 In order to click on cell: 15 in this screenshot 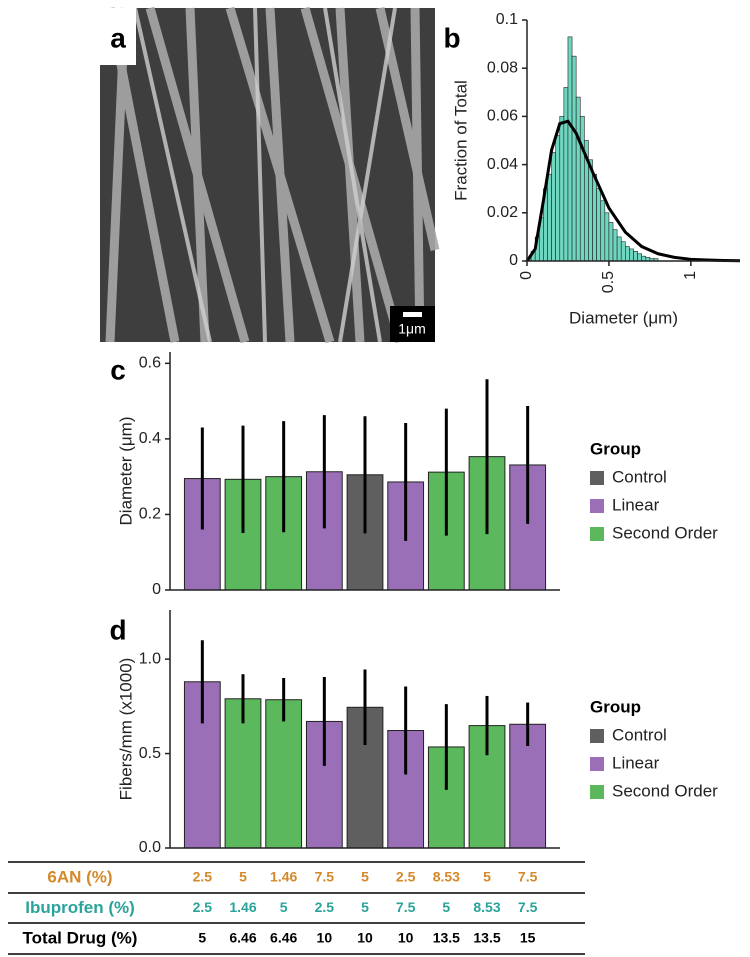, I will do `click(528, 938)`.